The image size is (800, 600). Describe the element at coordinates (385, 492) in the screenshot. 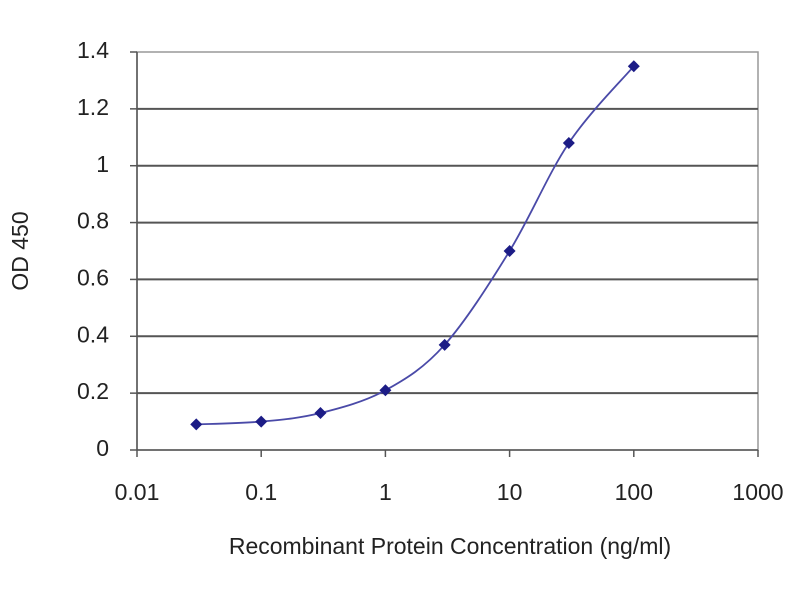

I see `x-tick-label: 1` at that location.